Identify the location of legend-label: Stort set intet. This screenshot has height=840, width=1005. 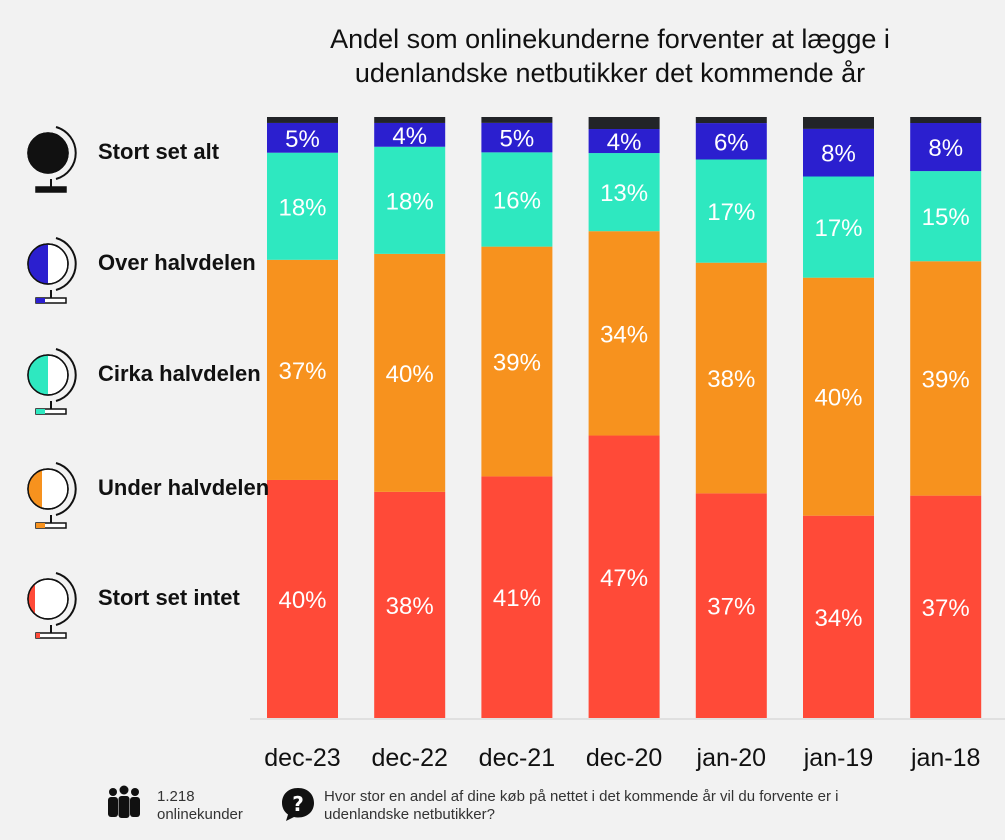
(169, 597).